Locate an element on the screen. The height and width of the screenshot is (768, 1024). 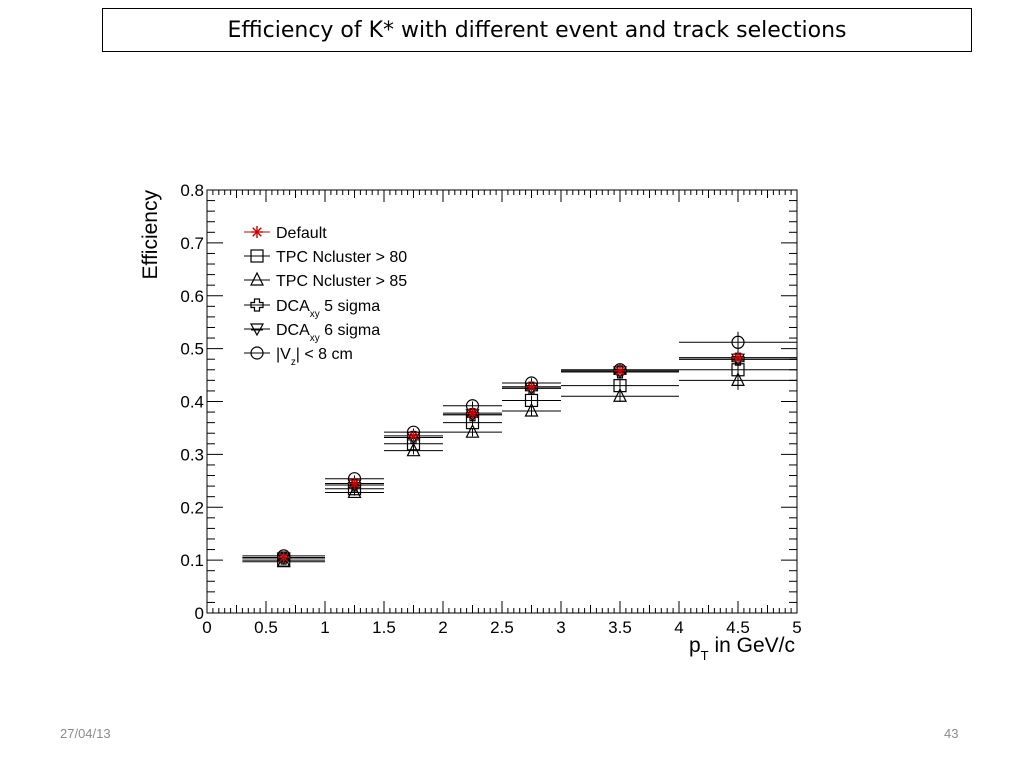
y-tick-label: 0 is located at coordinates (199, 613).